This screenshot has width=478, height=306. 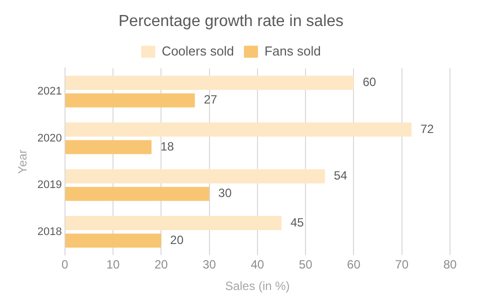 What do you see at coordinates (161, 265) in the screenshot?
I see `x-tick-label: 20` at bounding box center [161, 265].